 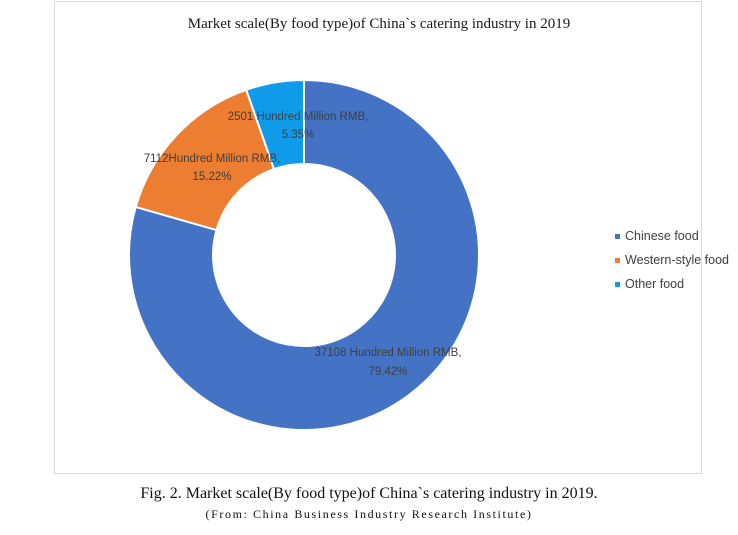 What do you see at coordinates (655, 284) in the screenshot?
I see `legend-label: Other food` at bounding box center [655, 284].